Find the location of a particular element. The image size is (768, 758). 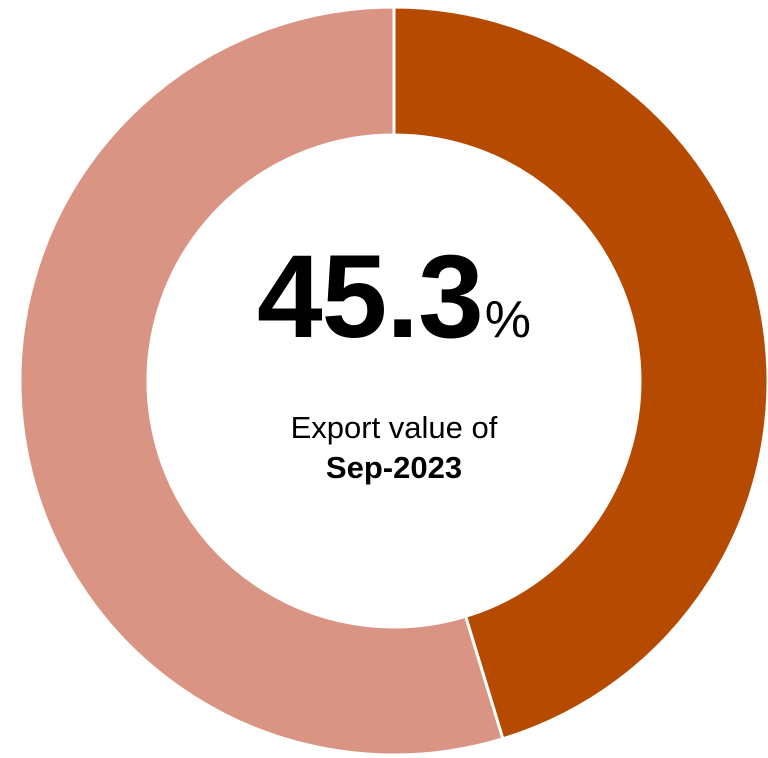

center-percentage: 45.3% is located at coordinates (394, 297).